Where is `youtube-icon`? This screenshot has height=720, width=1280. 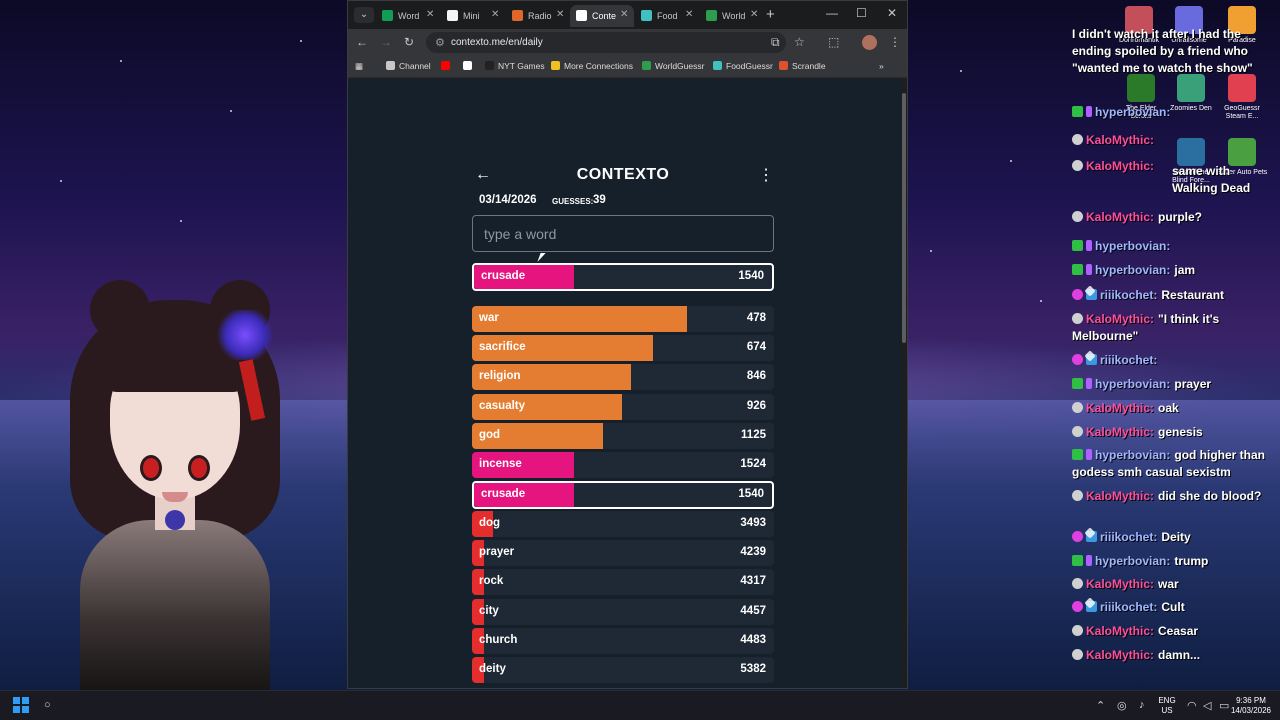 youtube-icon is located at coordinates (445, 65).